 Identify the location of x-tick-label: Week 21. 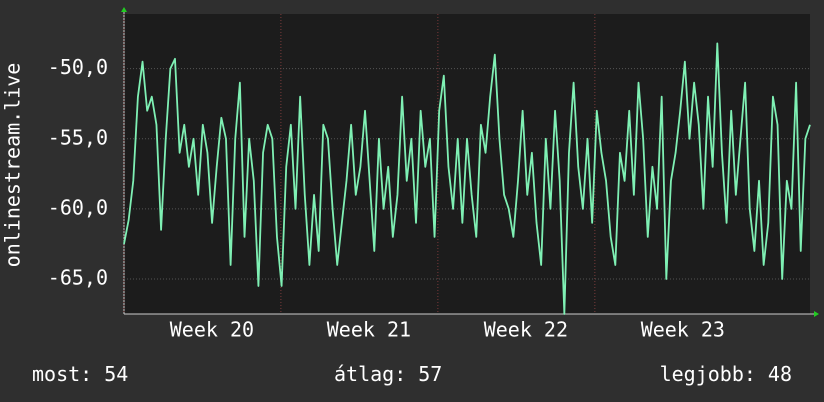
(369, 330).